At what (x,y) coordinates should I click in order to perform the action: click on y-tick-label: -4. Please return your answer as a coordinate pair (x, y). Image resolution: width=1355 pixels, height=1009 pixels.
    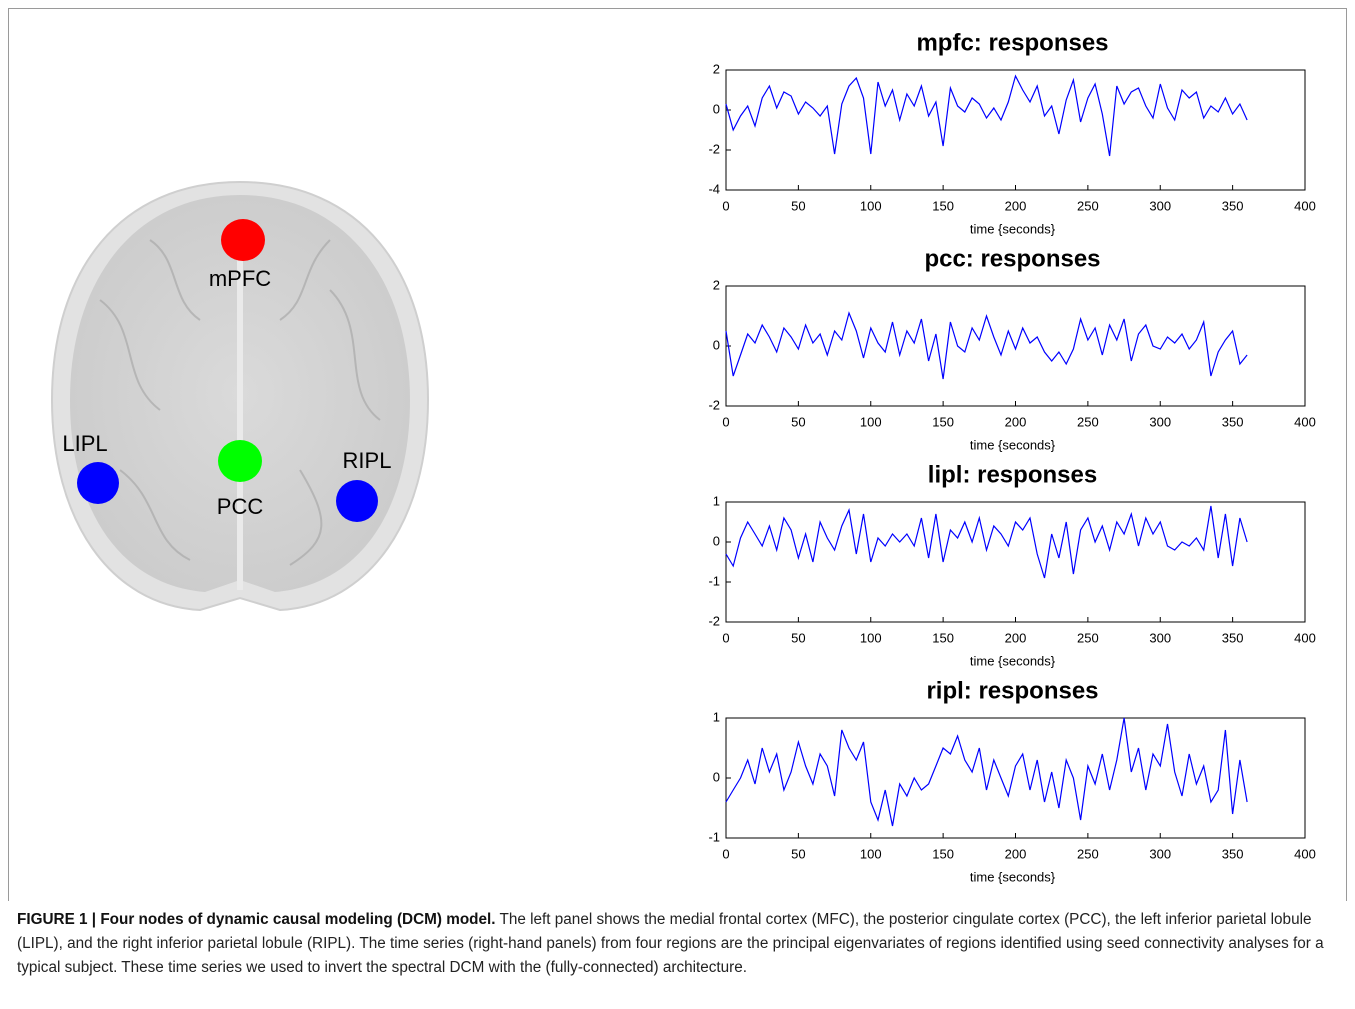
    Looking at the image, I should click on (714, 188).